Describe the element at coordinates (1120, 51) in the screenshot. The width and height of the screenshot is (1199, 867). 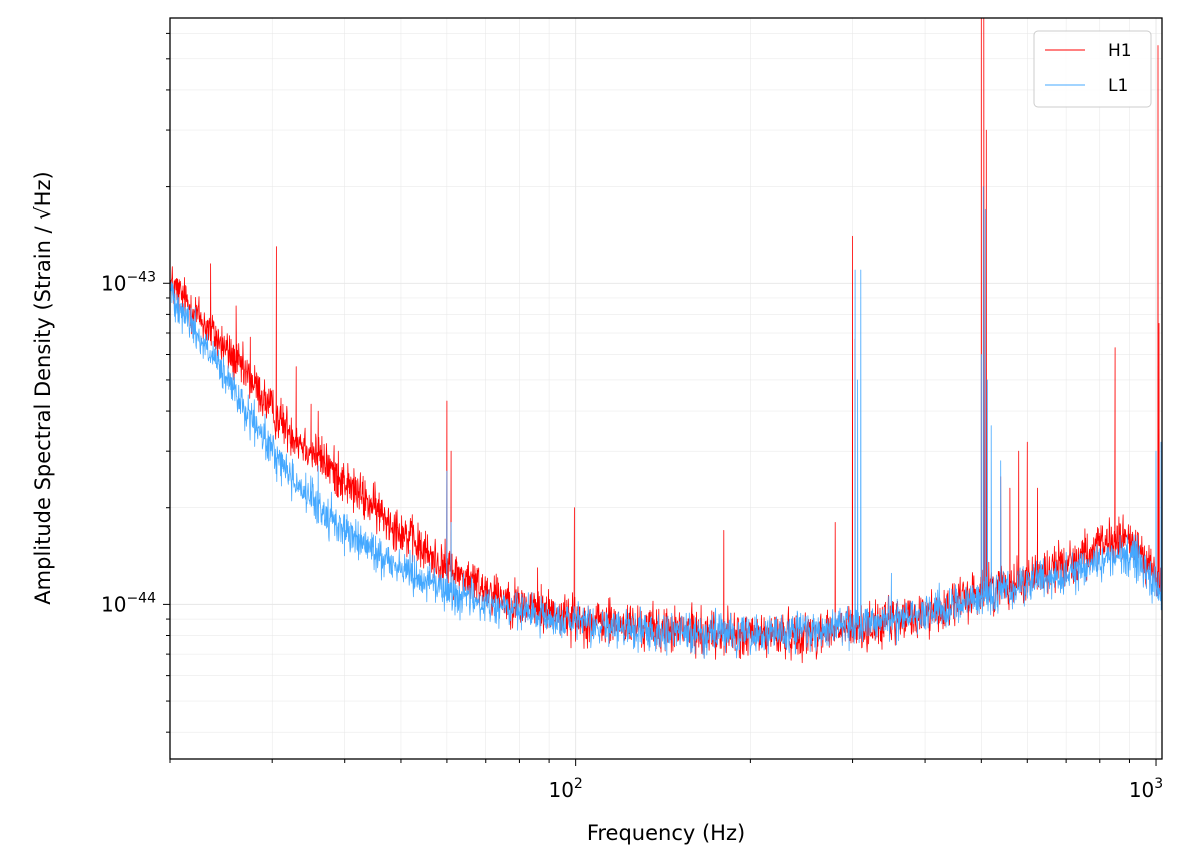
I see `legend-label-h1: H1` at that location.